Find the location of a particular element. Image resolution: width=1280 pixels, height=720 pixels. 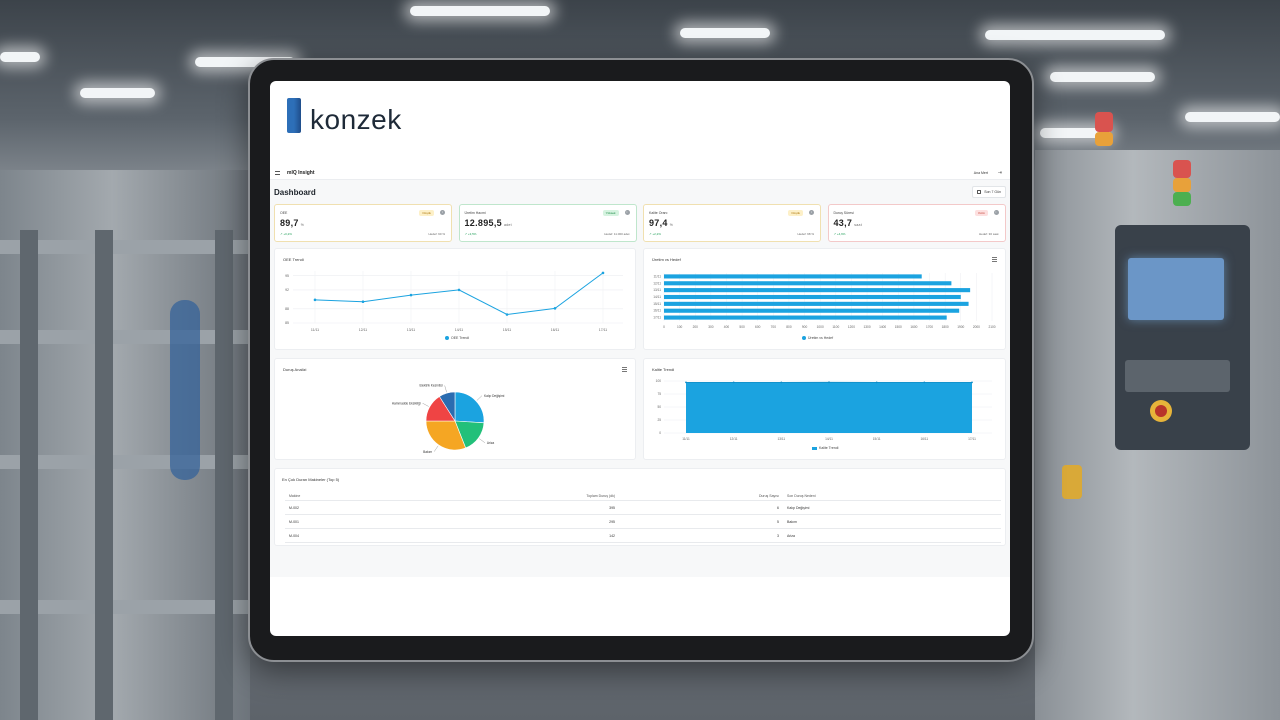

y-tick-label: 12/11 is located at coordinates (657, 283).